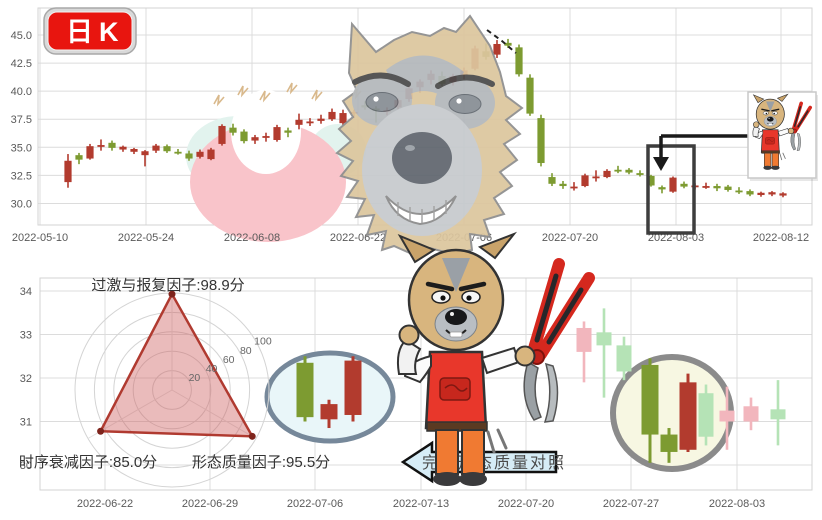  Describe the element at coordinates (315, 504) in the screenshot. I see `svg-text: 2022-07-06` at that location.